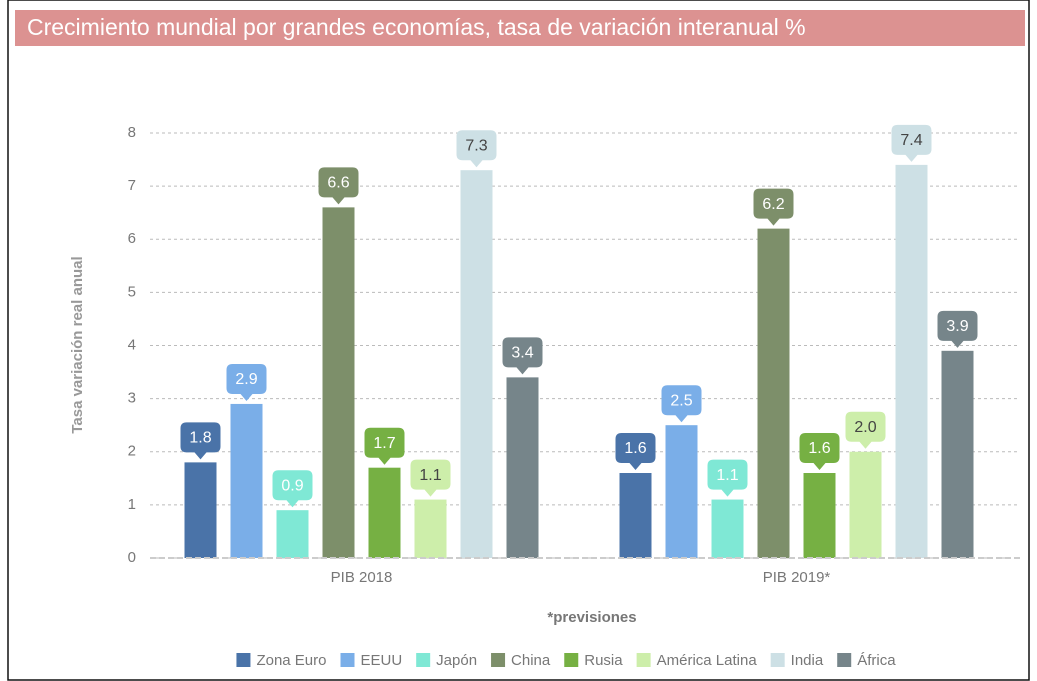 This screenshot has width=1037, height=681. I want to click on value-label: 1.7, so click(384, 443).